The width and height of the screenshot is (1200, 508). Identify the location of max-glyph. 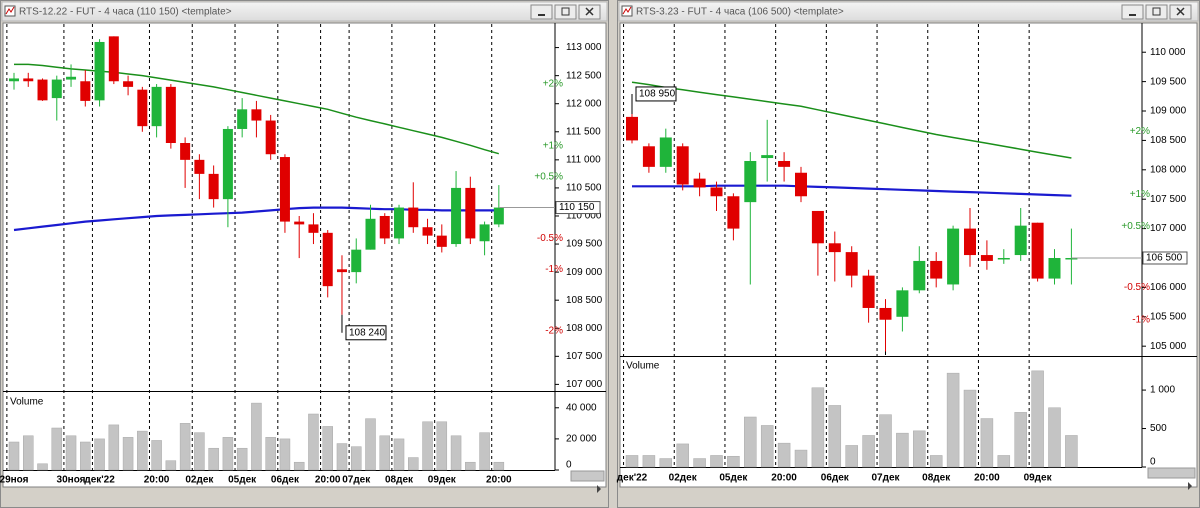
(565, 11).